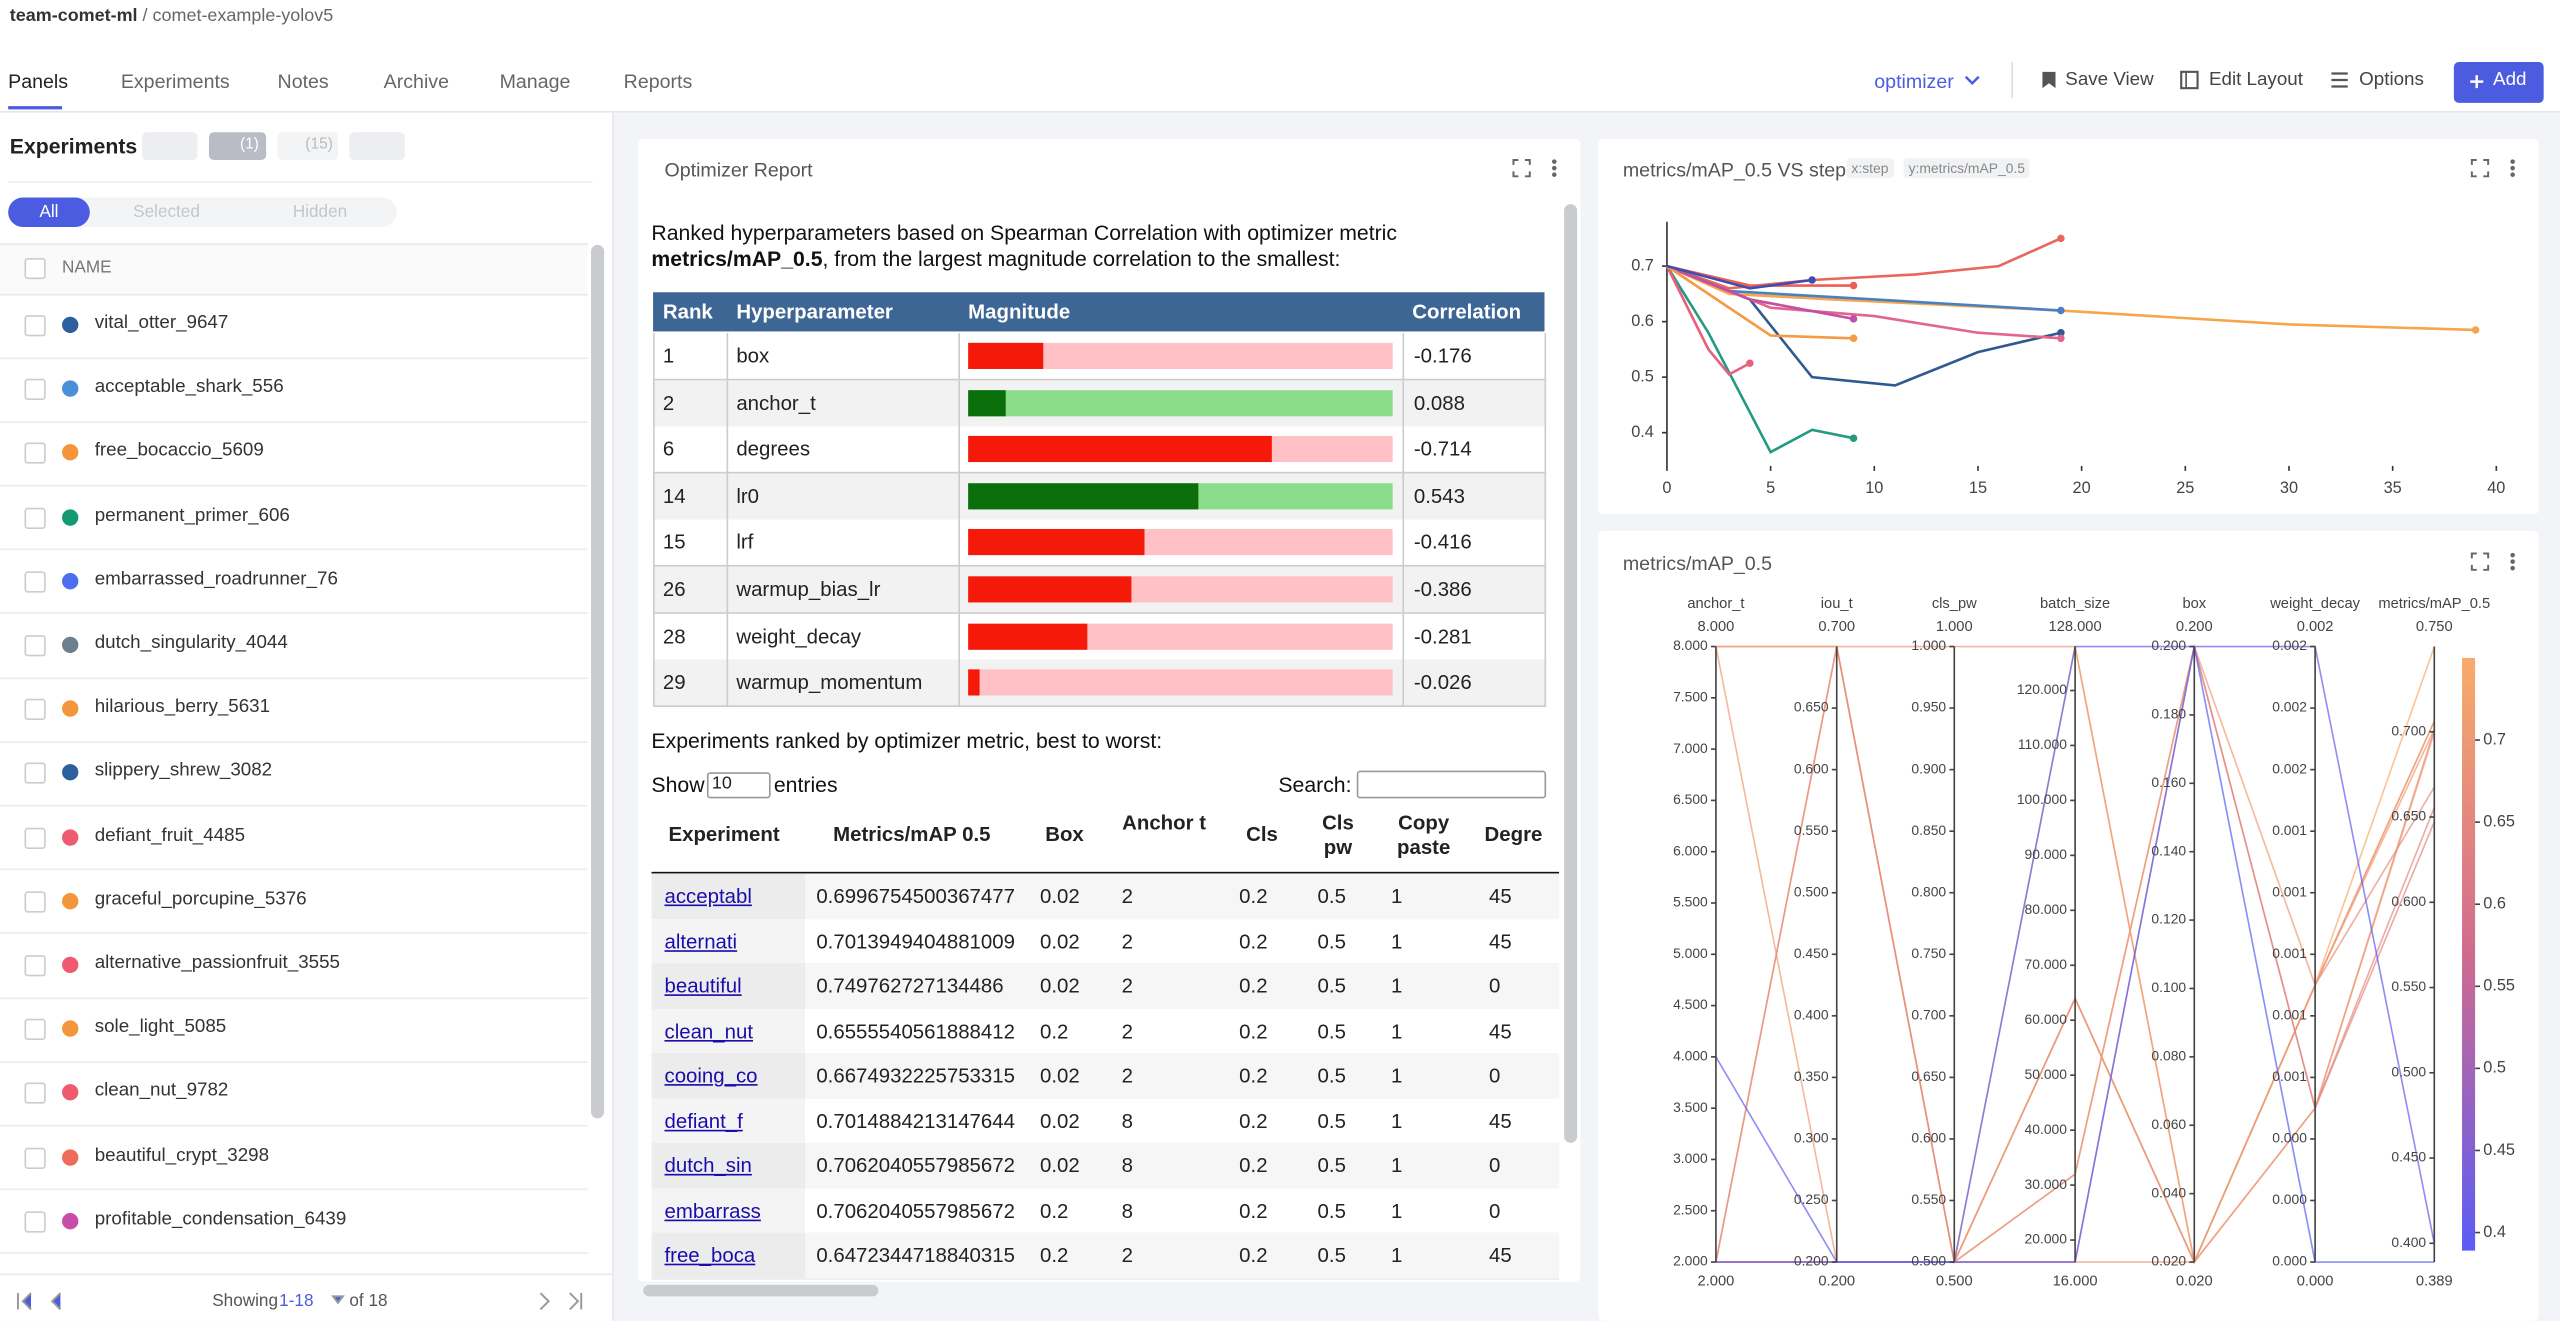 The height and width of the screenshot is (1321, 2560). What do you see at coordinates (2168, 1261) in the screenshot?
I see `axis-tick-label: 0.020` at bounding box center [2168, 1261].